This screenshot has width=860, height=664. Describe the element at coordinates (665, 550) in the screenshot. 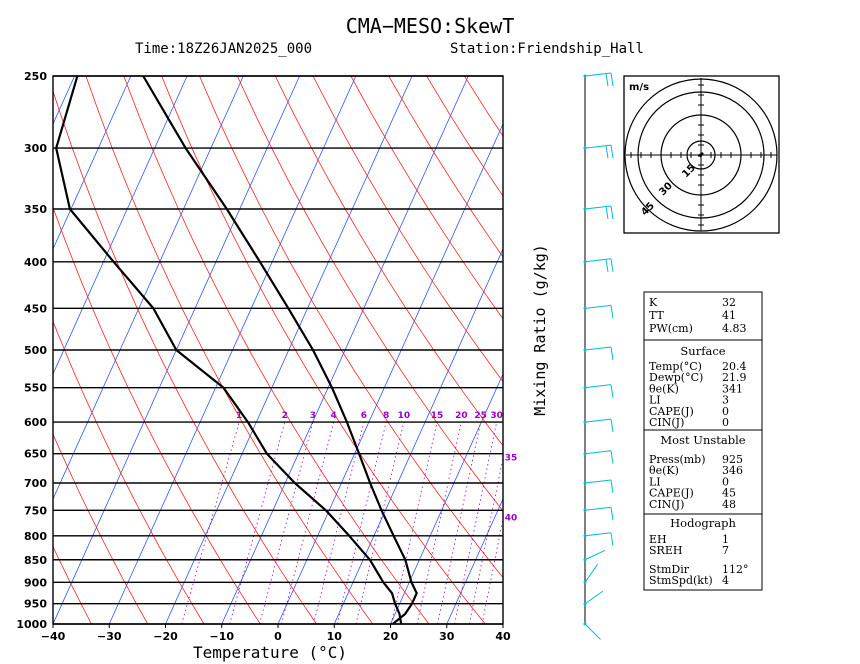

I see `table-row-label: SREH` at that location.